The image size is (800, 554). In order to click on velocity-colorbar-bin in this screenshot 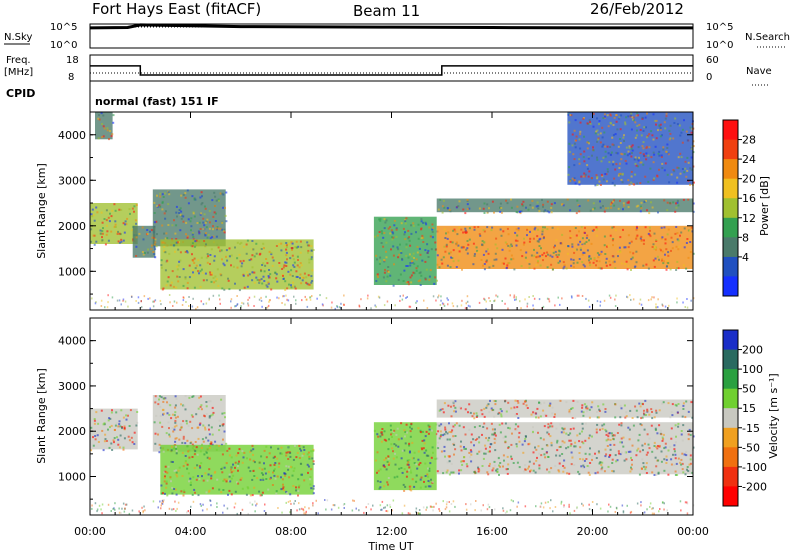, I will do `click(730, 476)`.